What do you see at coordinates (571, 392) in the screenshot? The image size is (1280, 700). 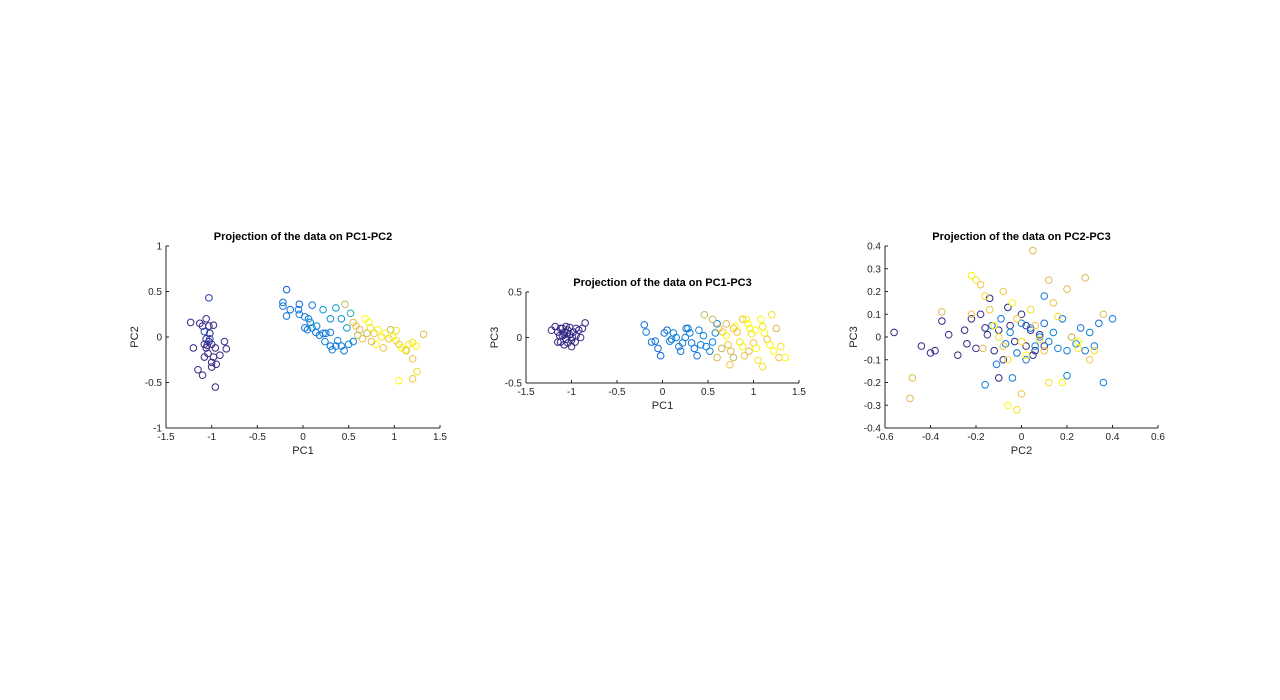 I see `x-tick-label: -1` at bounding box center [571, 392].